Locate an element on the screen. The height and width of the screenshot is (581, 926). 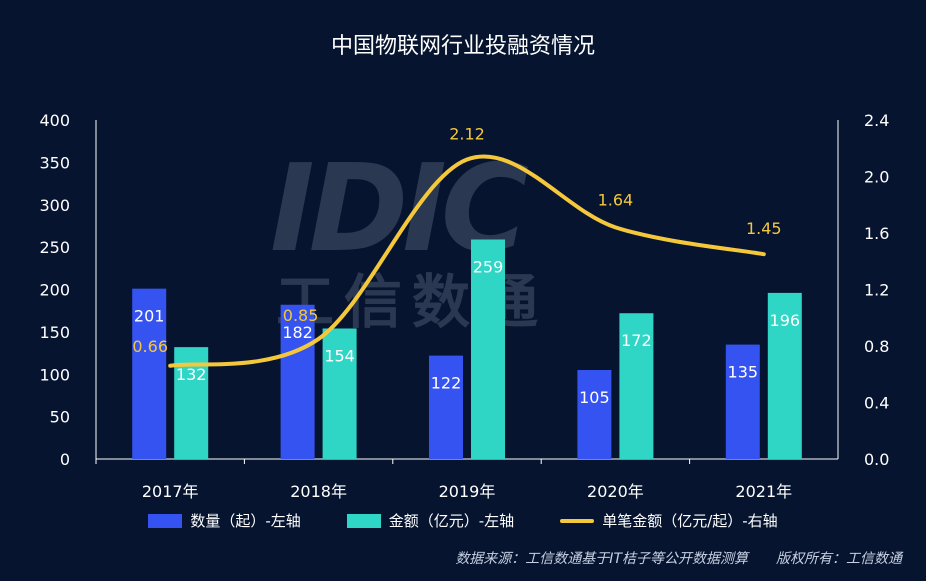
bar-amount-label: 154 is located at coordinates (339, 355).